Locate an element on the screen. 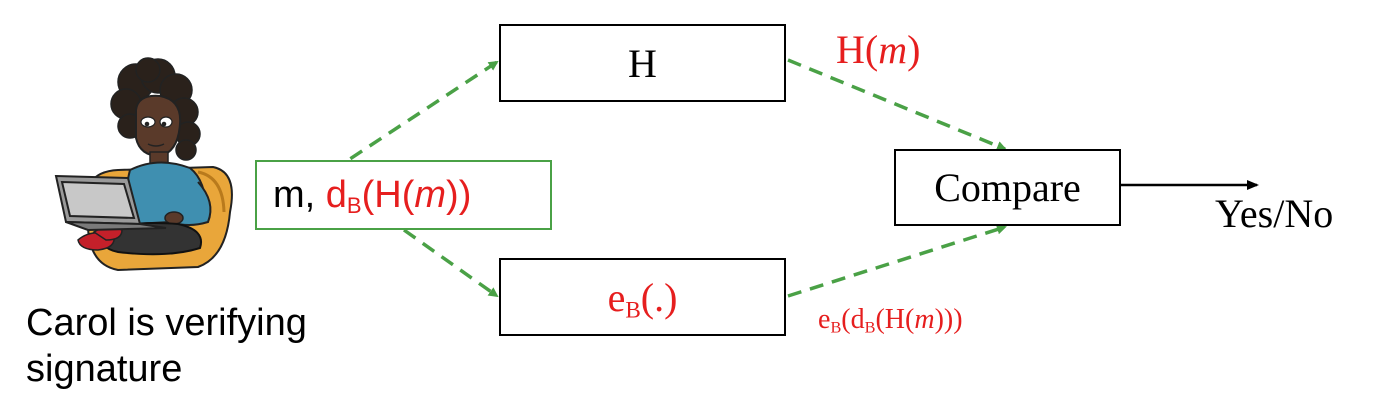  eb-label: eB(.) is located at coordinates (642, 298).